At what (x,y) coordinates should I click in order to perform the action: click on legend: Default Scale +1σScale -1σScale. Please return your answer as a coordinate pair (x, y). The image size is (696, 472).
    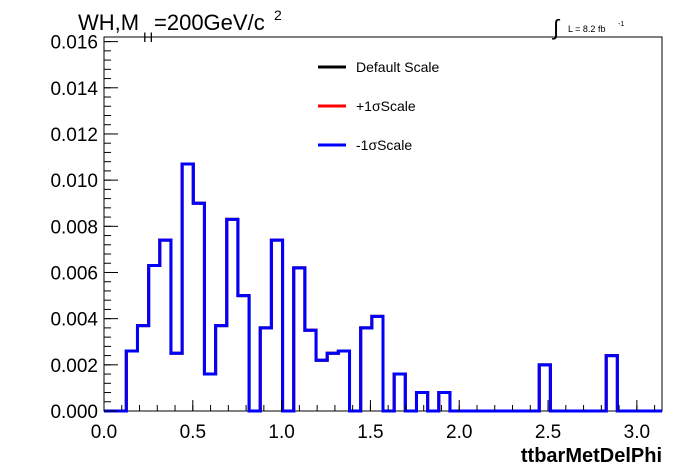
    Looking at the image, I should click on (378, 106).